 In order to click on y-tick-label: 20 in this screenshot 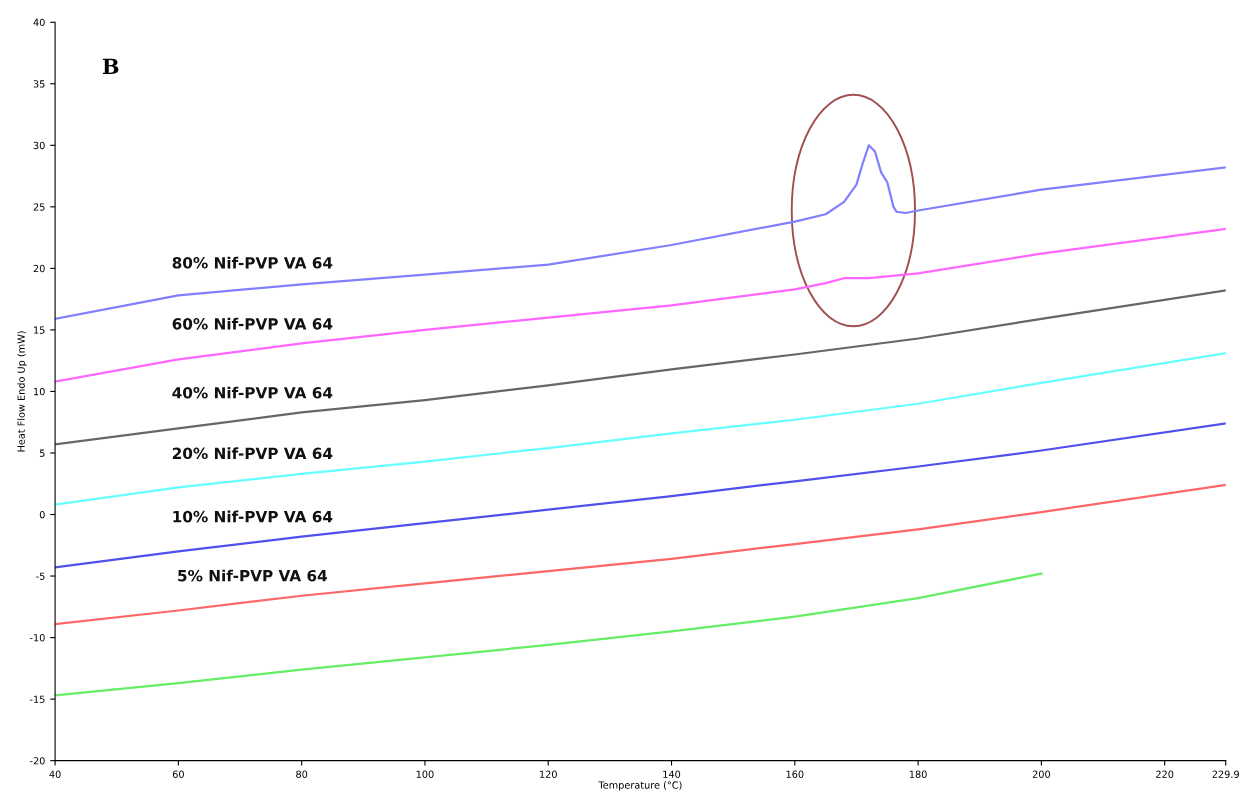, I will do `click(39, 268)`.